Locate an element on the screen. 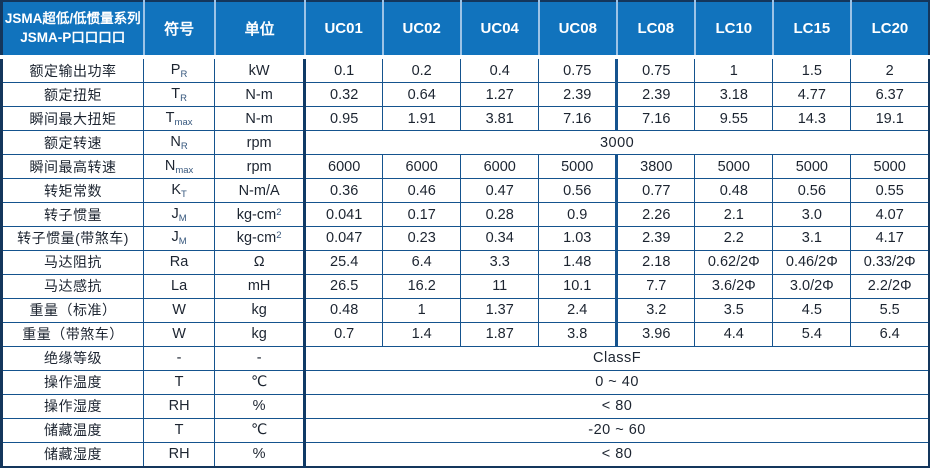  value-cell-UC01: 6000 is located at coordinates (344, 167).